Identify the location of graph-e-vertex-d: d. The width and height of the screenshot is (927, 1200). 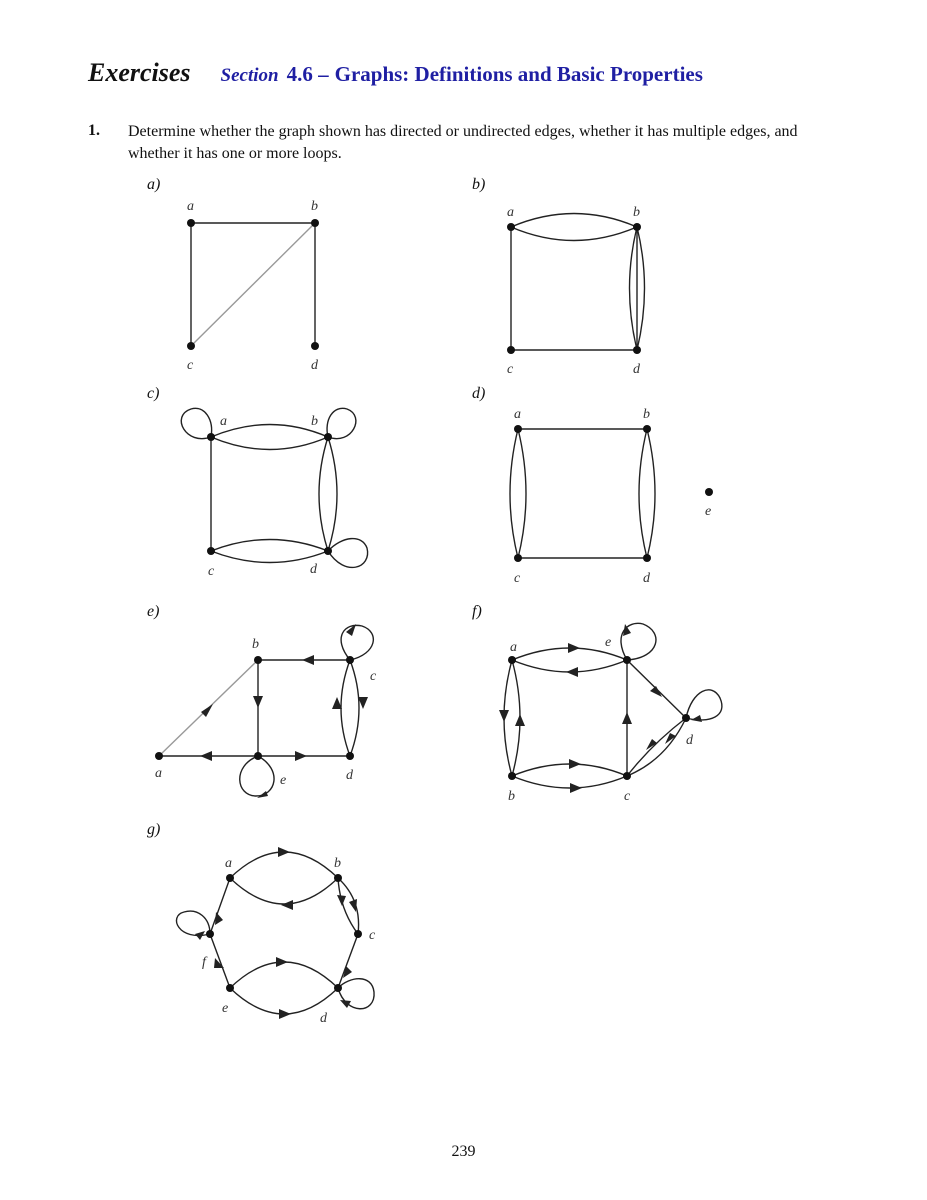
(350, 775).